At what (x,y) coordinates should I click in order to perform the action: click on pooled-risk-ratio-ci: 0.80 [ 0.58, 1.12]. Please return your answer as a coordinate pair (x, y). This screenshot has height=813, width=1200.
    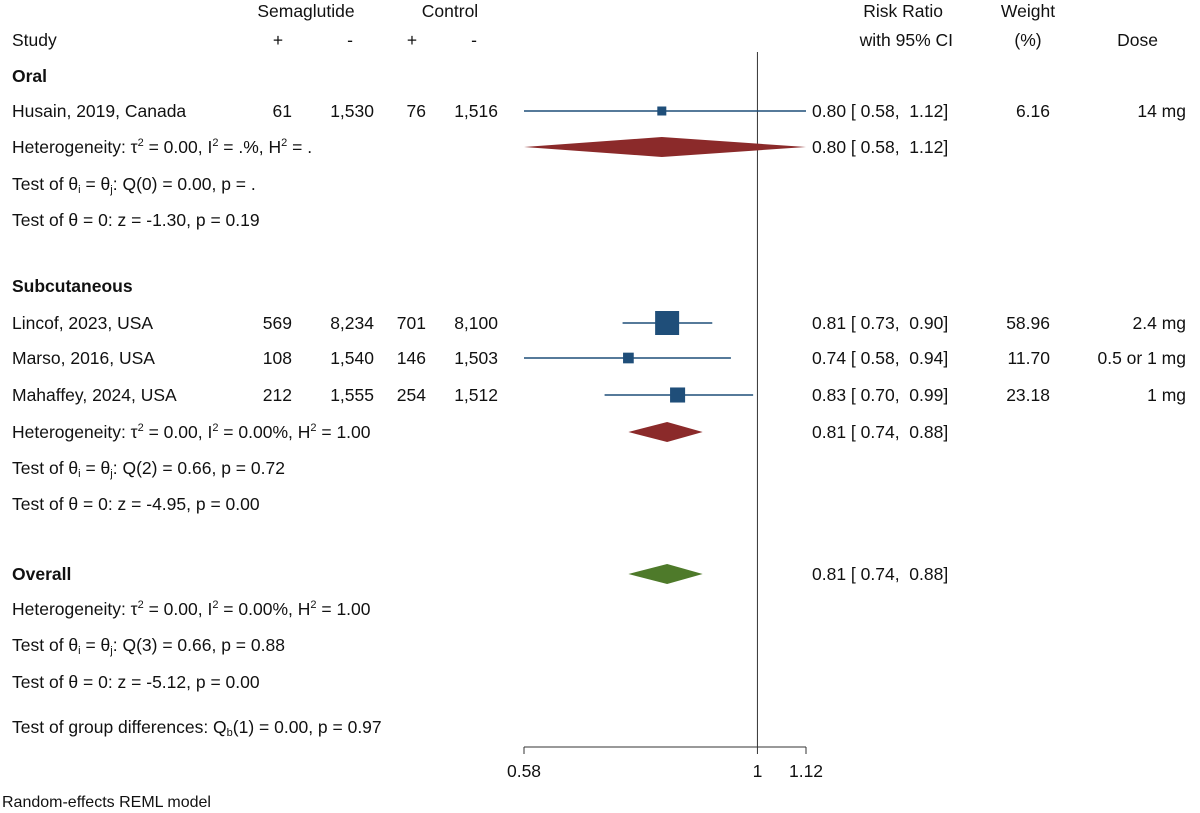
    Looking at the image, I should click on (880, 147).